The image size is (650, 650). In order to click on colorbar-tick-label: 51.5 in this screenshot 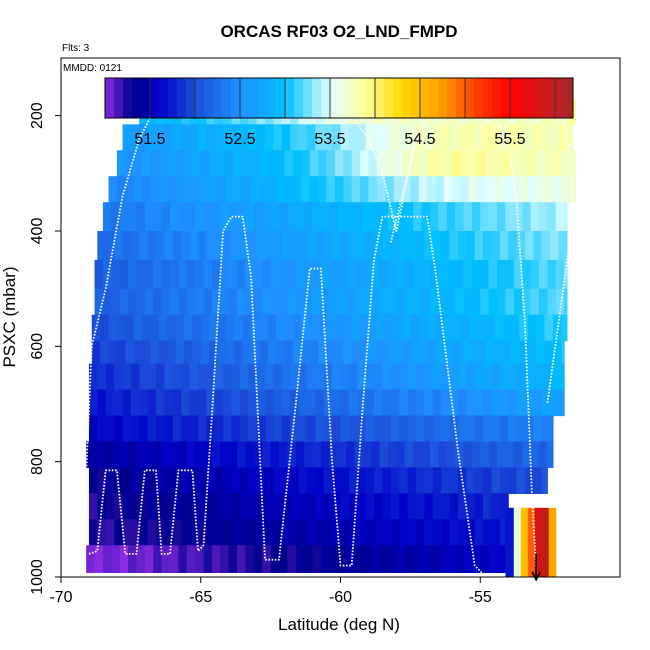, I will do `click(149, 139)`.